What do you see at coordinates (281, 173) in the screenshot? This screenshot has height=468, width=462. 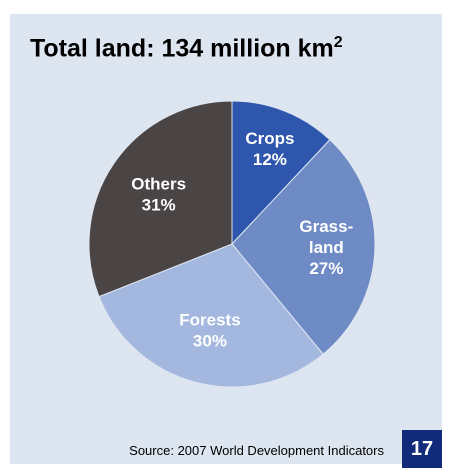 I see `pie-slice-crops` at bounding box center [281, 173].